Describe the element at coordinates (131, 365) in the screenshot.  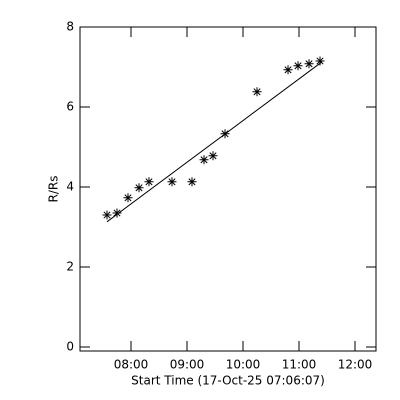
I see `x-tick-label: 08:00` at that location.